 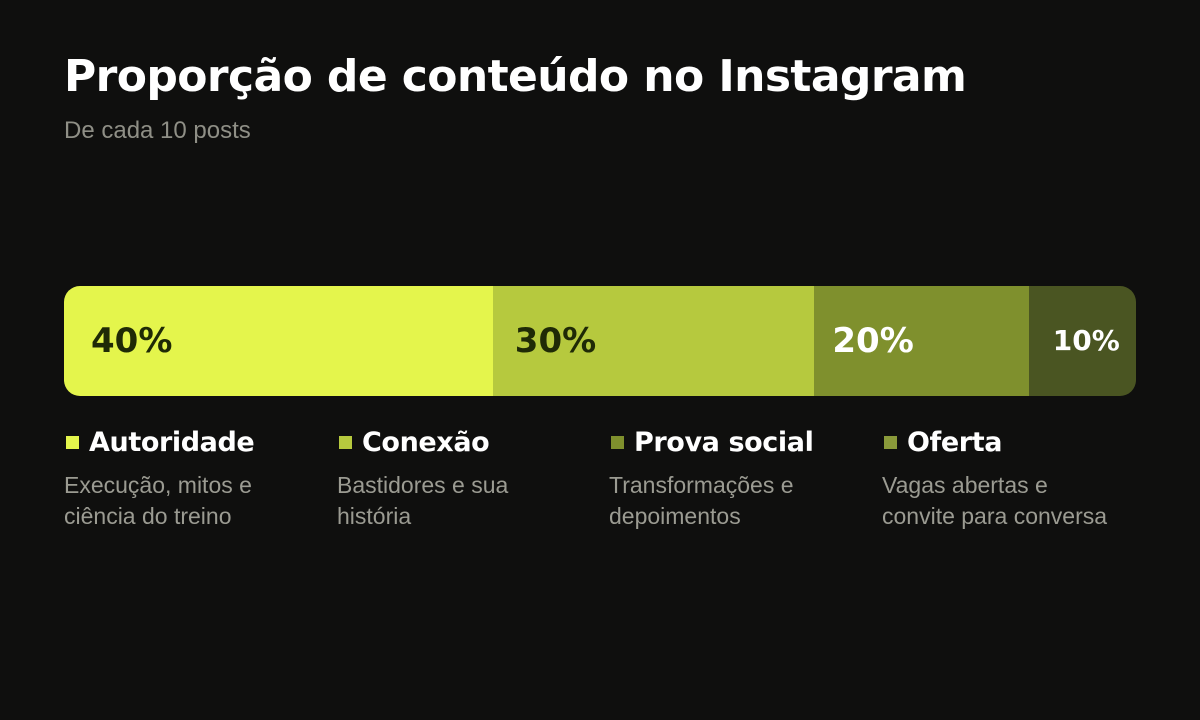 I want to click on legend-item-conexao: Conexão Bastidores e sua história, so click(x=468, y=476).